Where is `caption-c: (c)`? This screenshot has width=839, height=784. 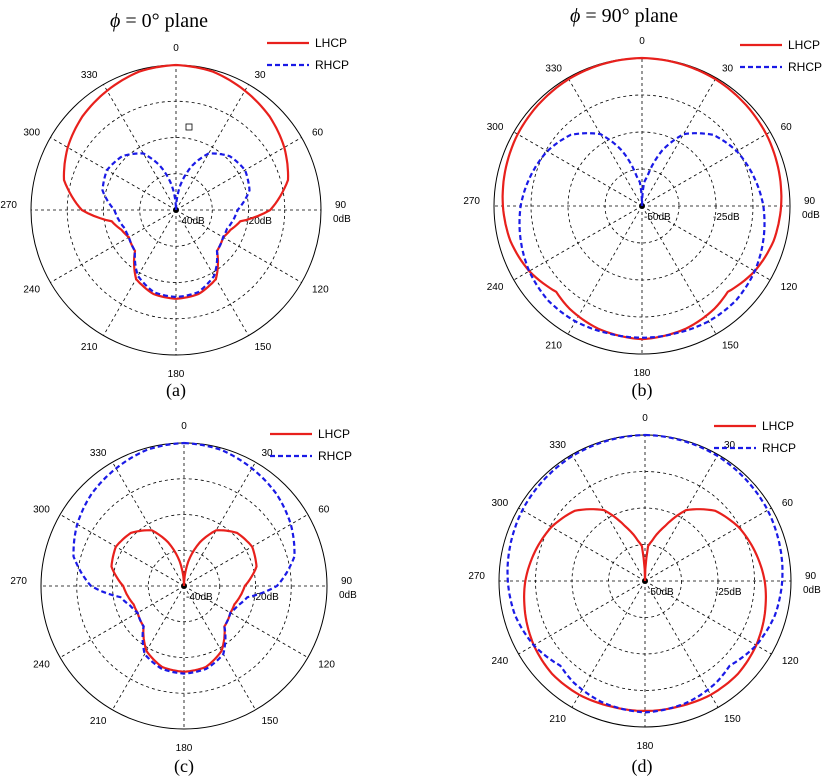
caption-c: (c) is located at coordinates (184, 766).